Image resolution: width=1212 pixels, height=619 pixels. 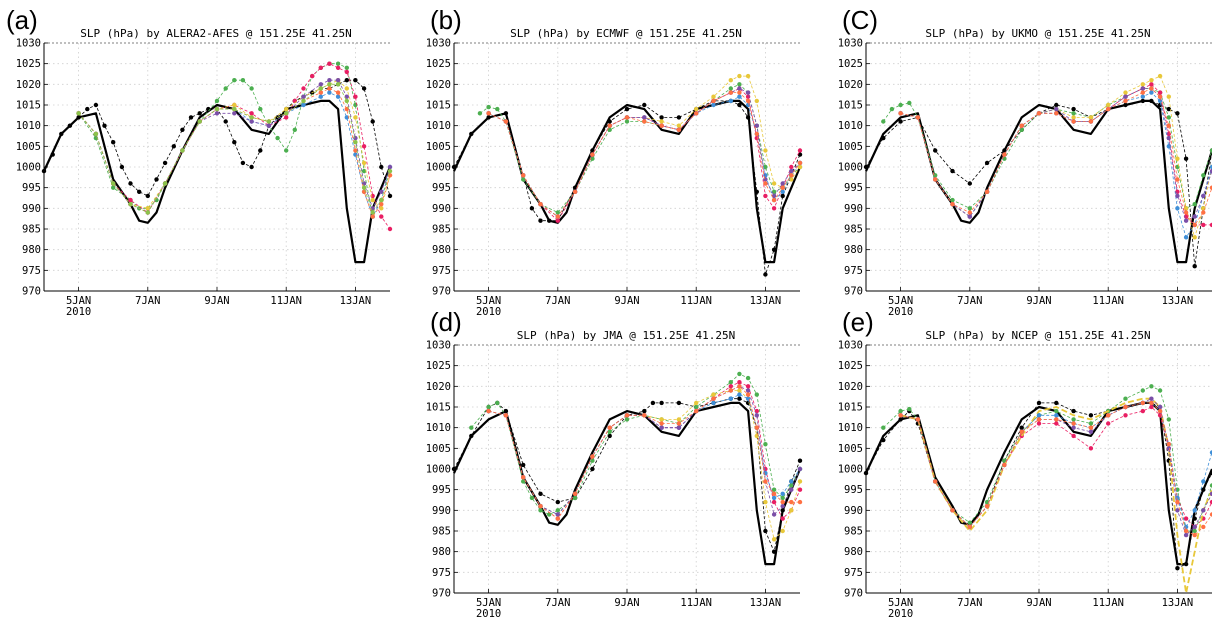 What do you see at coordinates (28, 64) in the screenshot?
I see `y-tick-label: 1025` at bounding box center [28, 64].